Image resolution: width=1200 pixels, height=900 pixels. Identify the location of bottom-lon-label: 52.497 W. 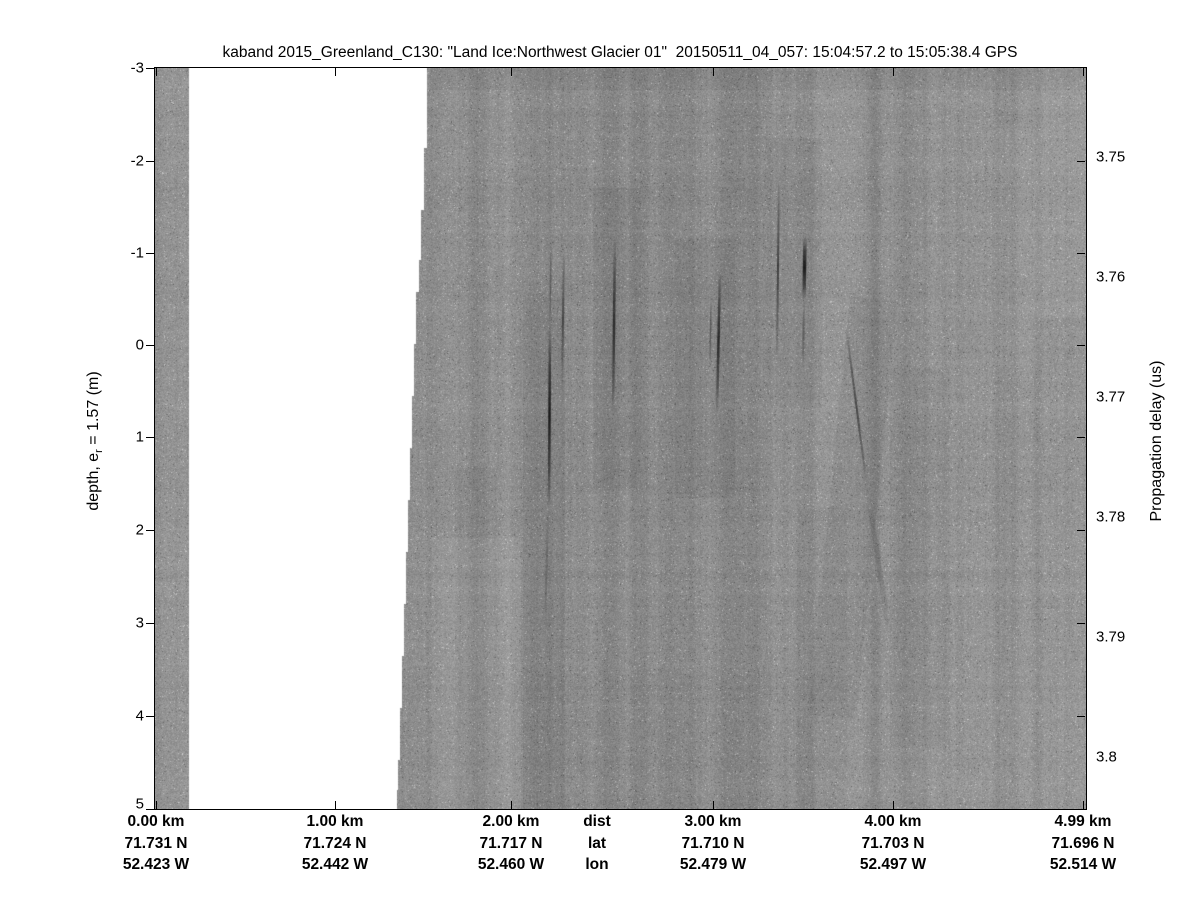
(893, 864).